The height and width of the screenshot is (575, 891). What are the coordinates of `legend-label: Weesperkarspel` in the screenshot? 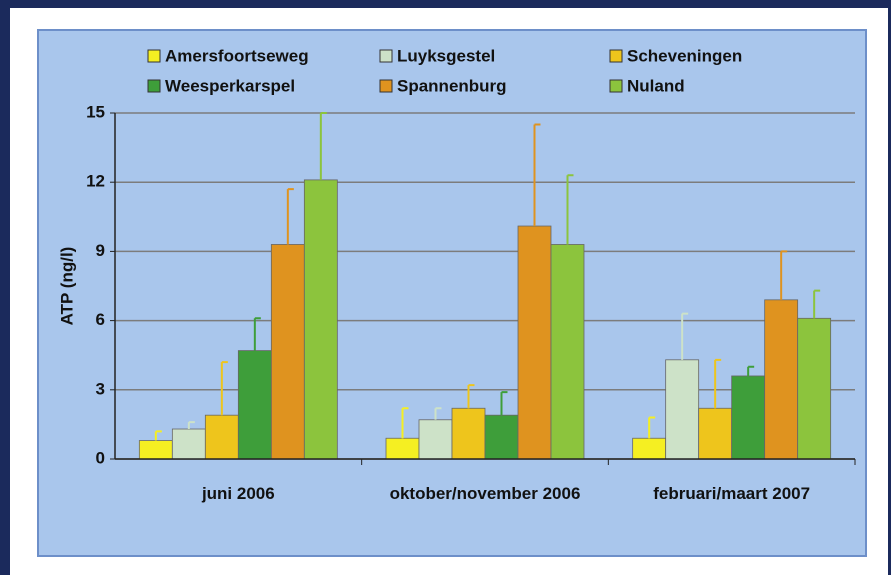 It's located at (230, 85).